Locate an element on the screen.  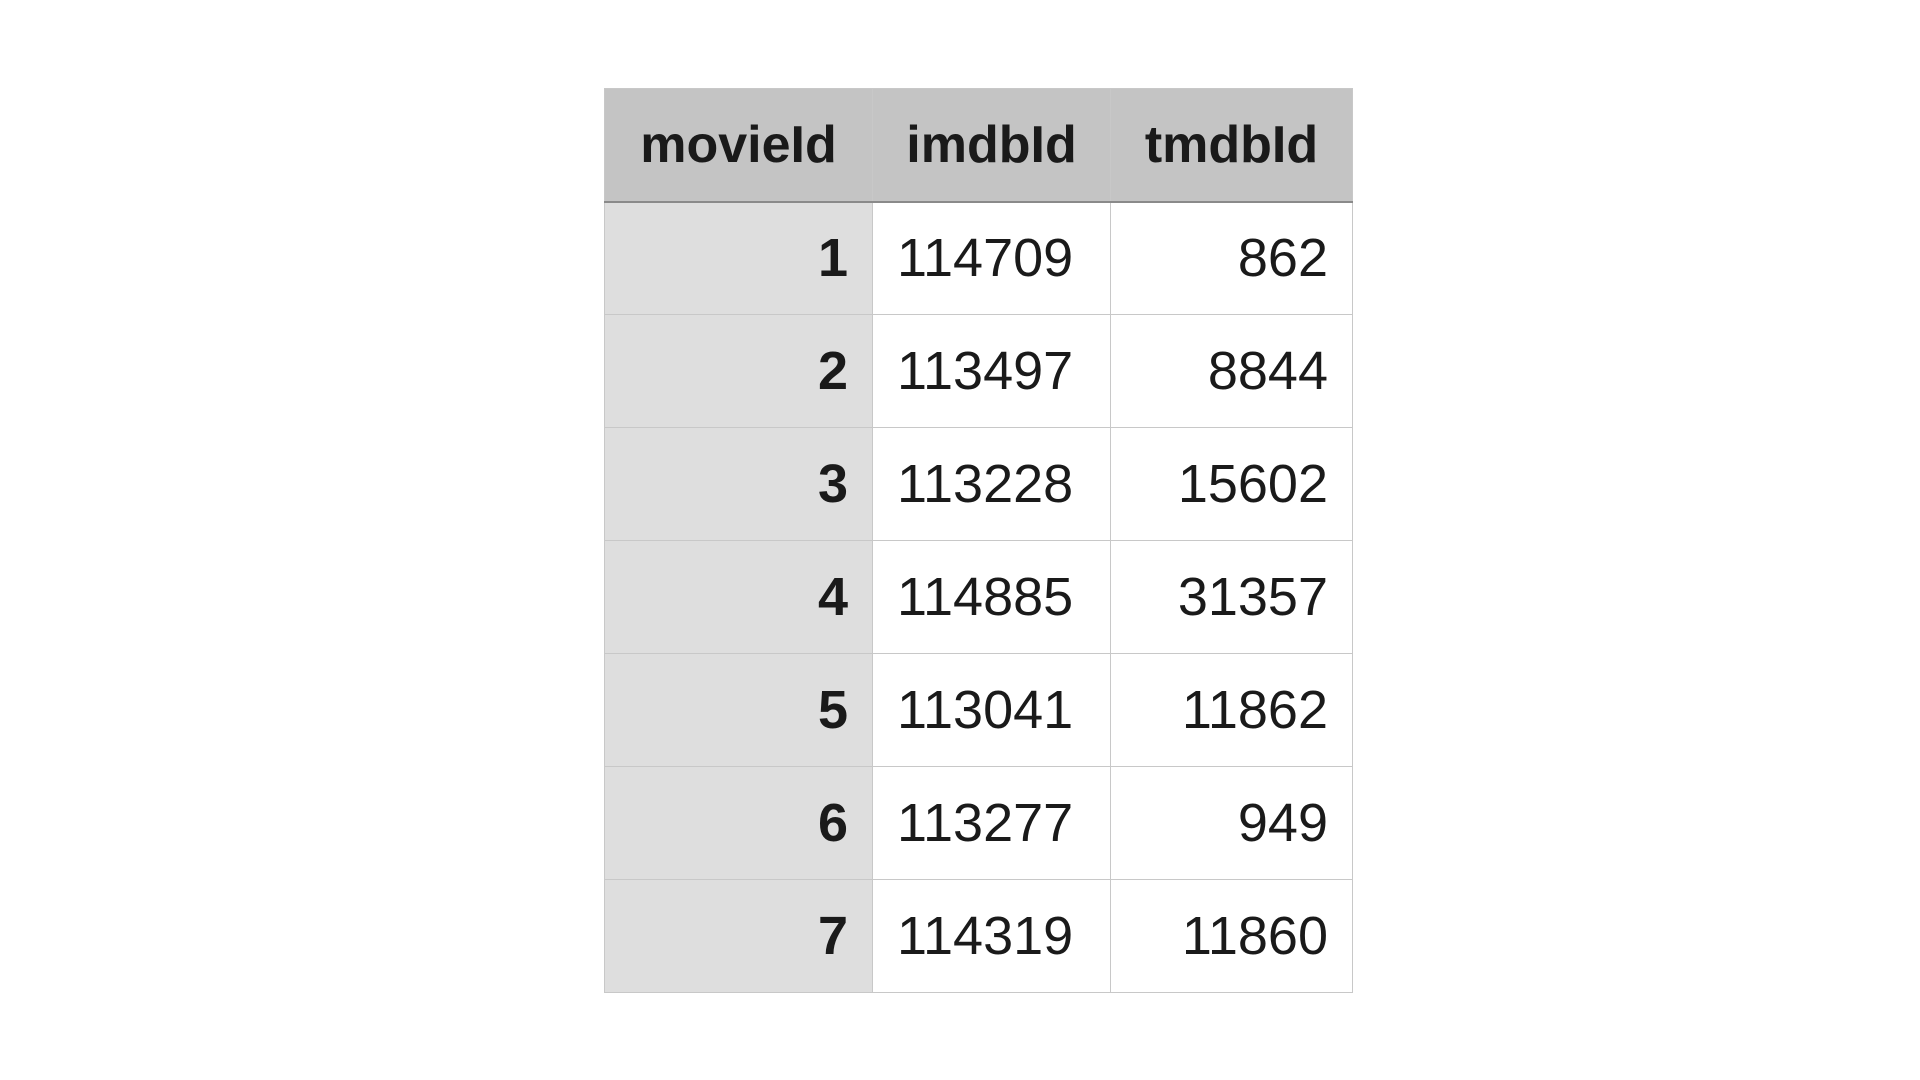
table-row: 6 113277 949 is located at coordinates (978, 823).